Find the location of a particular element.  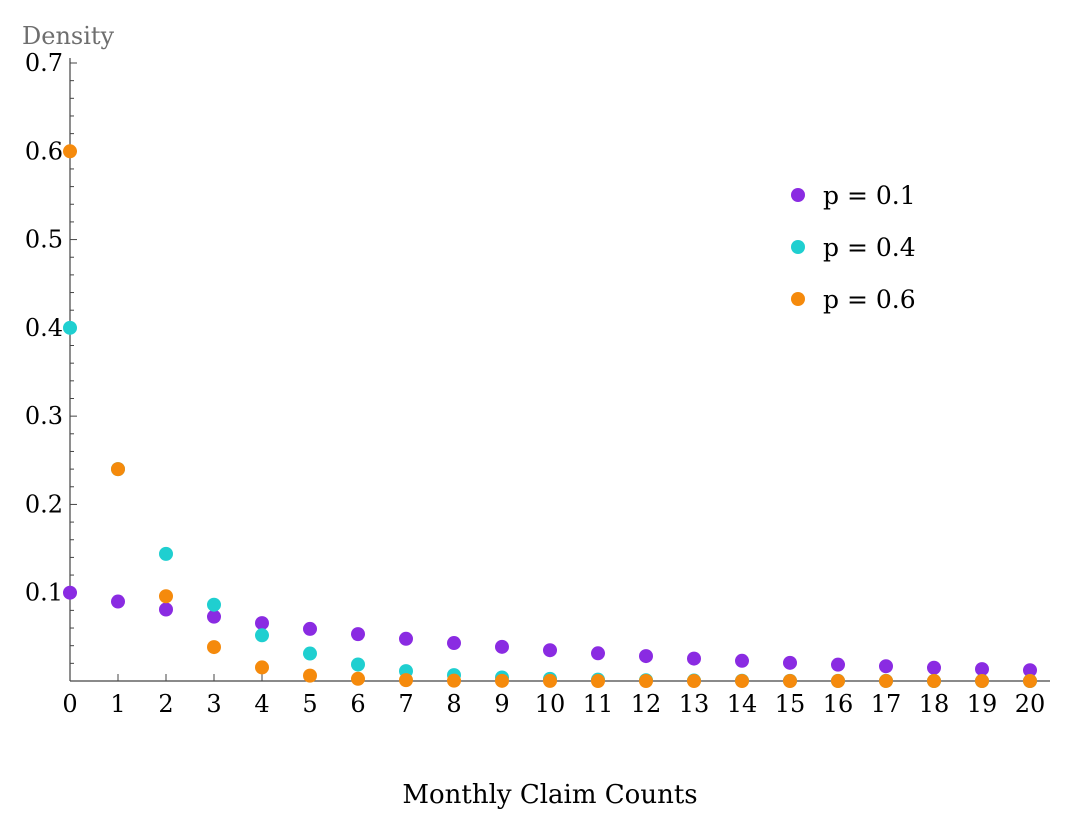

x-tick-label: 8 is located at coordinates (453, 704).